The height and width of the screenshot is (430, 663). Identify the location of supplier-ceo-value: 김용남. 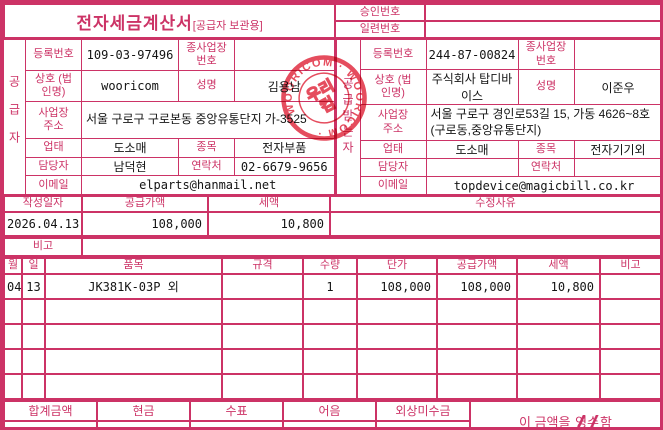
(285, 86).